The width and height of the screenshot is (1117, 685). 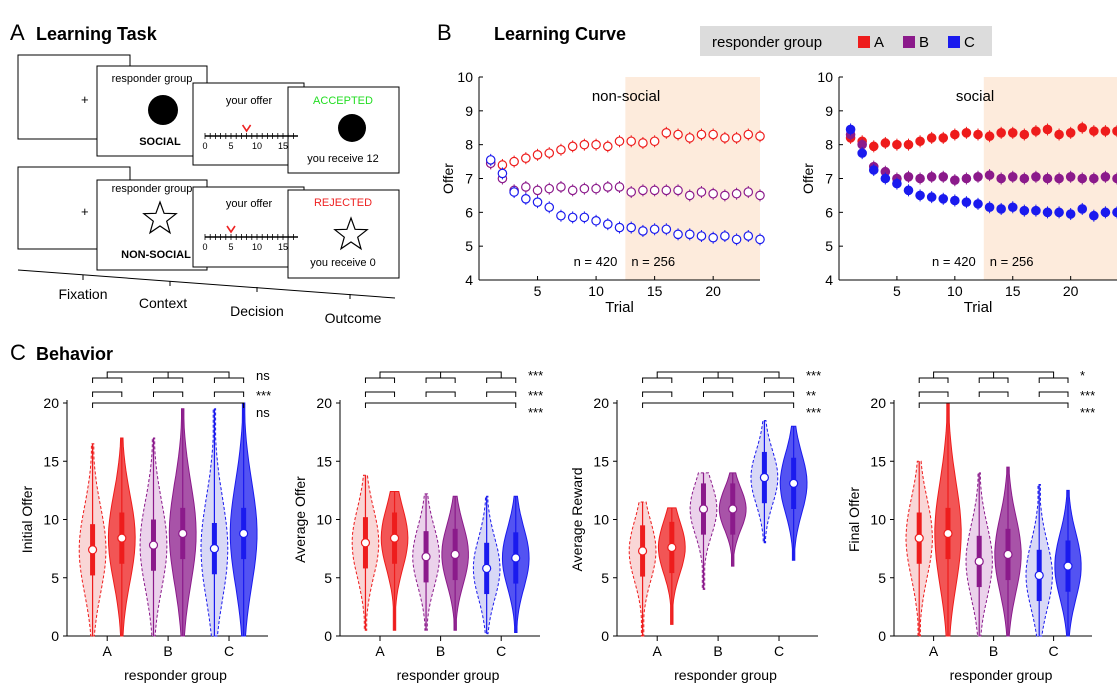 I want to click on x-axis-label: responder group, so click(x=725, y=675).